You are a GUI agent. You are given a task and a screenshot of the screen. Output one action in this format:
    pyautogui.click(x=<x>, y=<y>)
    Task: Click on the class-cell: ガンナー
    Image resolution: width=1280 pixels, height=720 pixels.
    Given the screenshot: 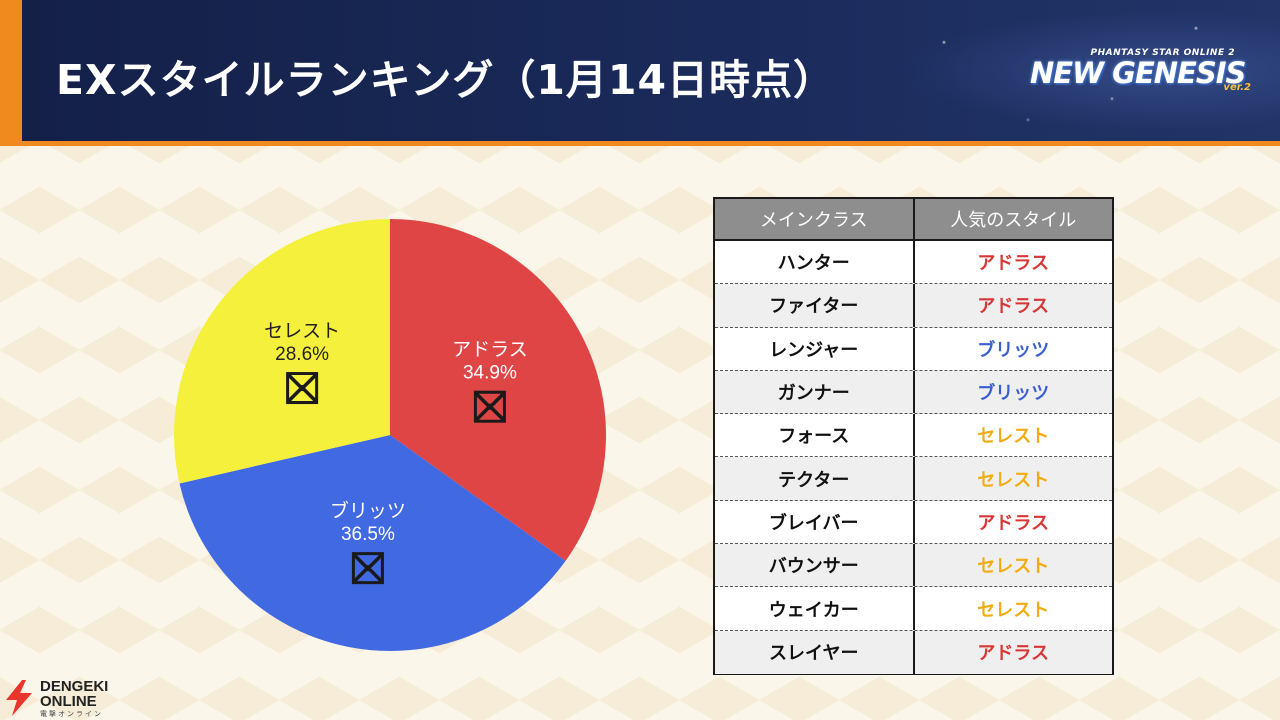 What is the action you would take?
    pyautogui.click(x=813, y=394)
    